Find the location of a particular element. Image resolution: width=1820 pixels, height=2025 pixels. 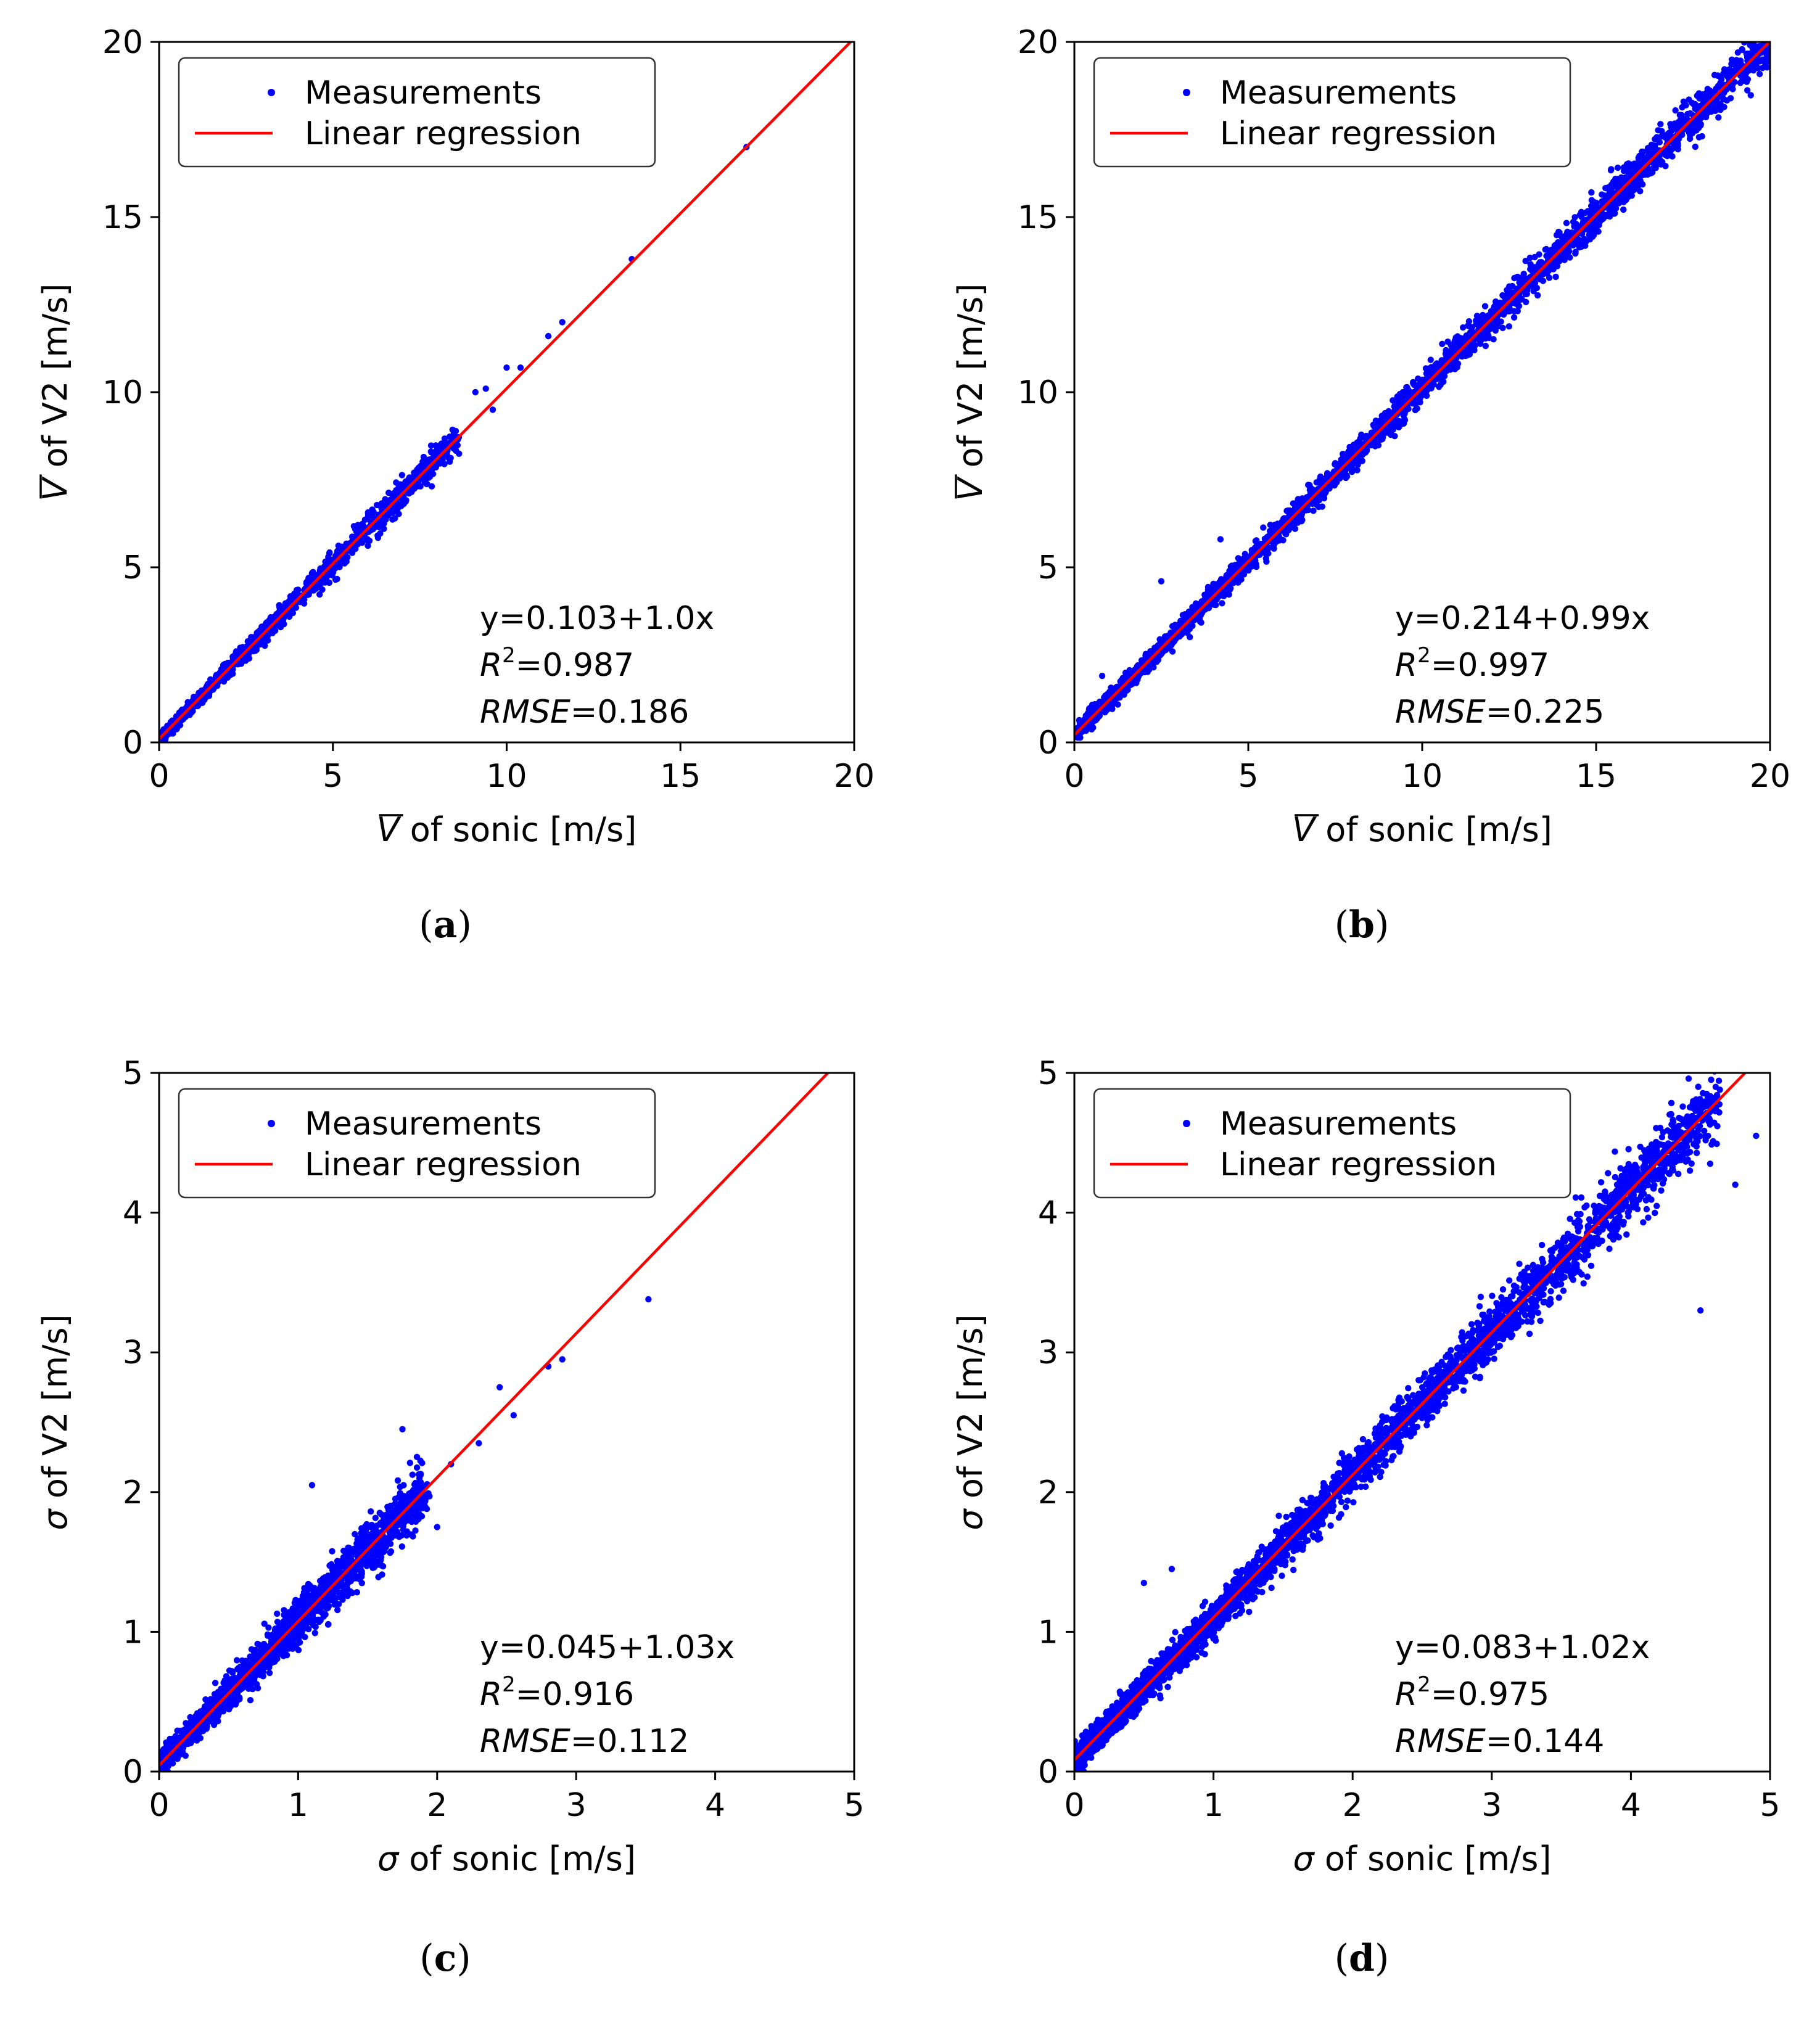

x-tick-label: 20 is located at coordinates (1770, 777).